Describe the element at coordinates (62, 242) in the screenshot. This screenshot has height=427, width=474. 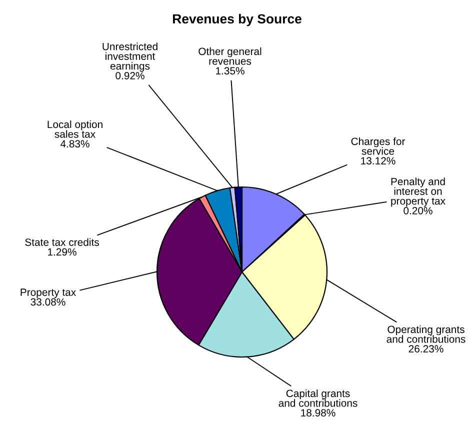
I see `slice-label: State tax credits` at that location.